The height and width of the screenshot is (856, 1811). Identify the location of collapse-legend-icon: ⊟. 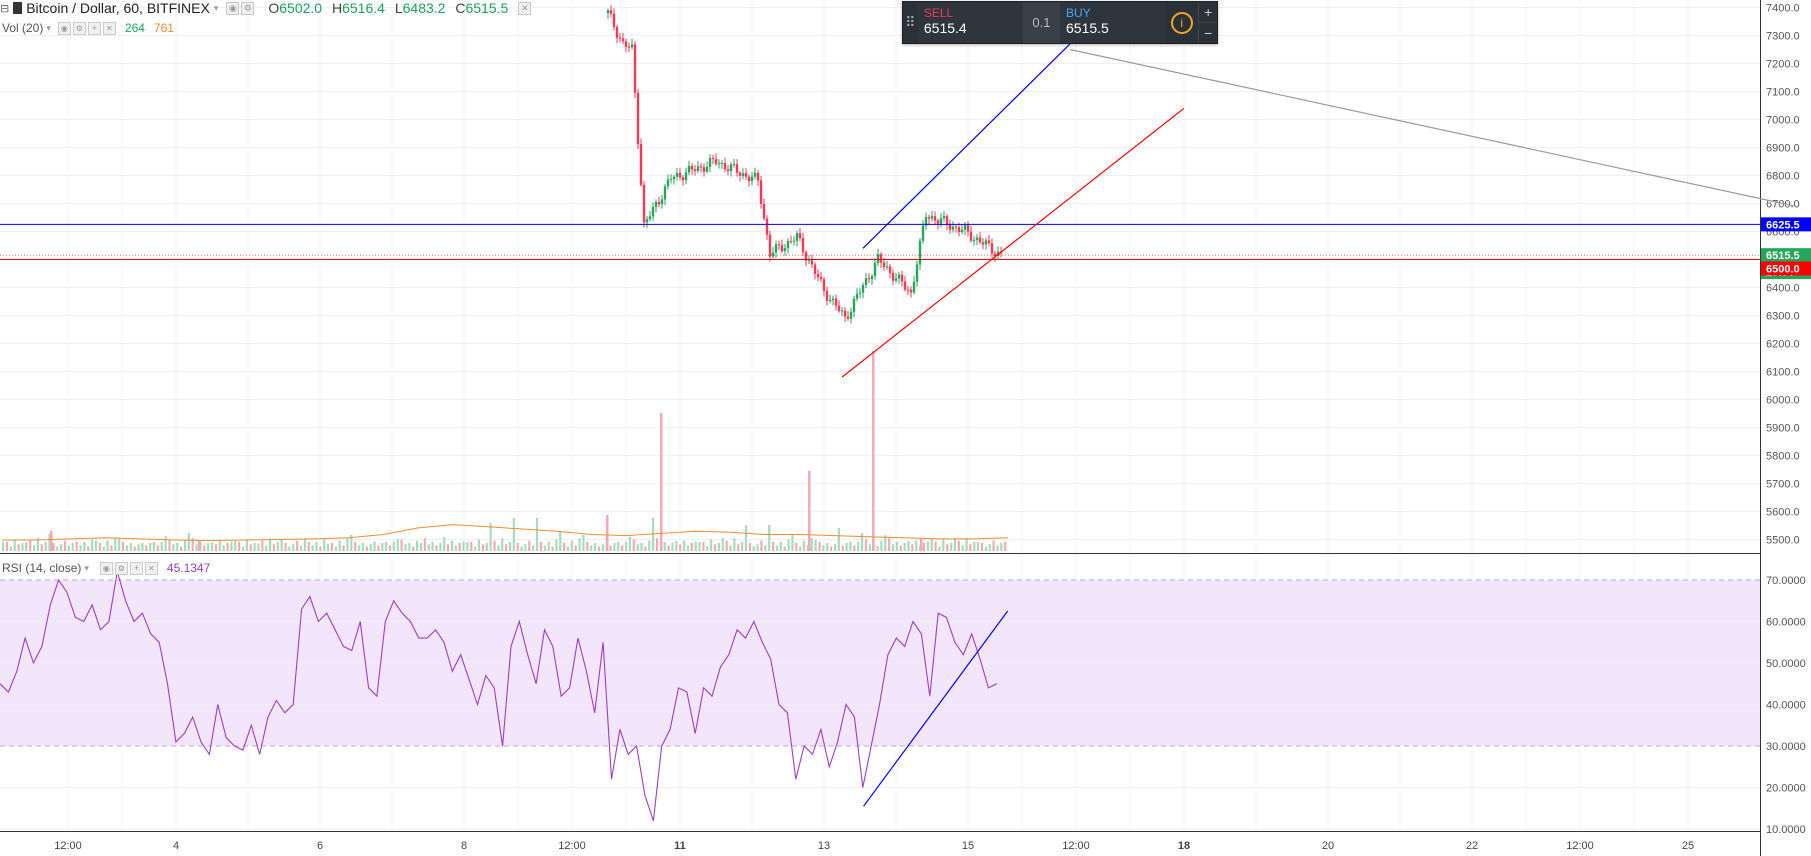
(5, 8).